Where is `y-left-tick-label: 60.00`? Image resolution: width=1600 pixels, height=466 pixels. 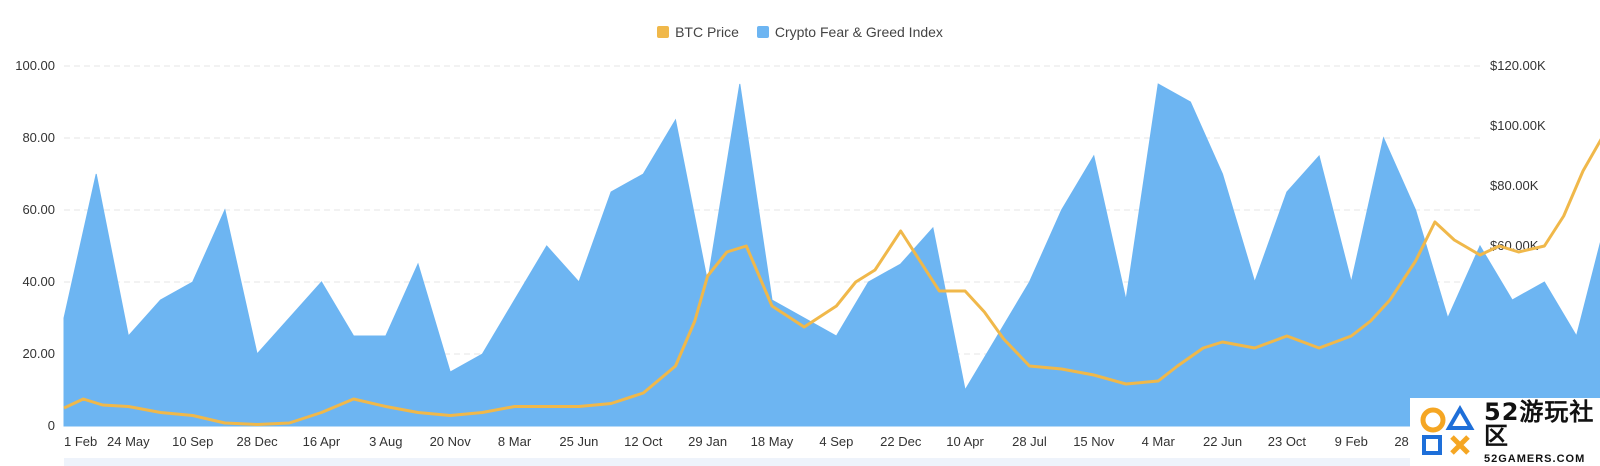 y-left-tick-label: 60.00 is located at coordinates (38, 209).